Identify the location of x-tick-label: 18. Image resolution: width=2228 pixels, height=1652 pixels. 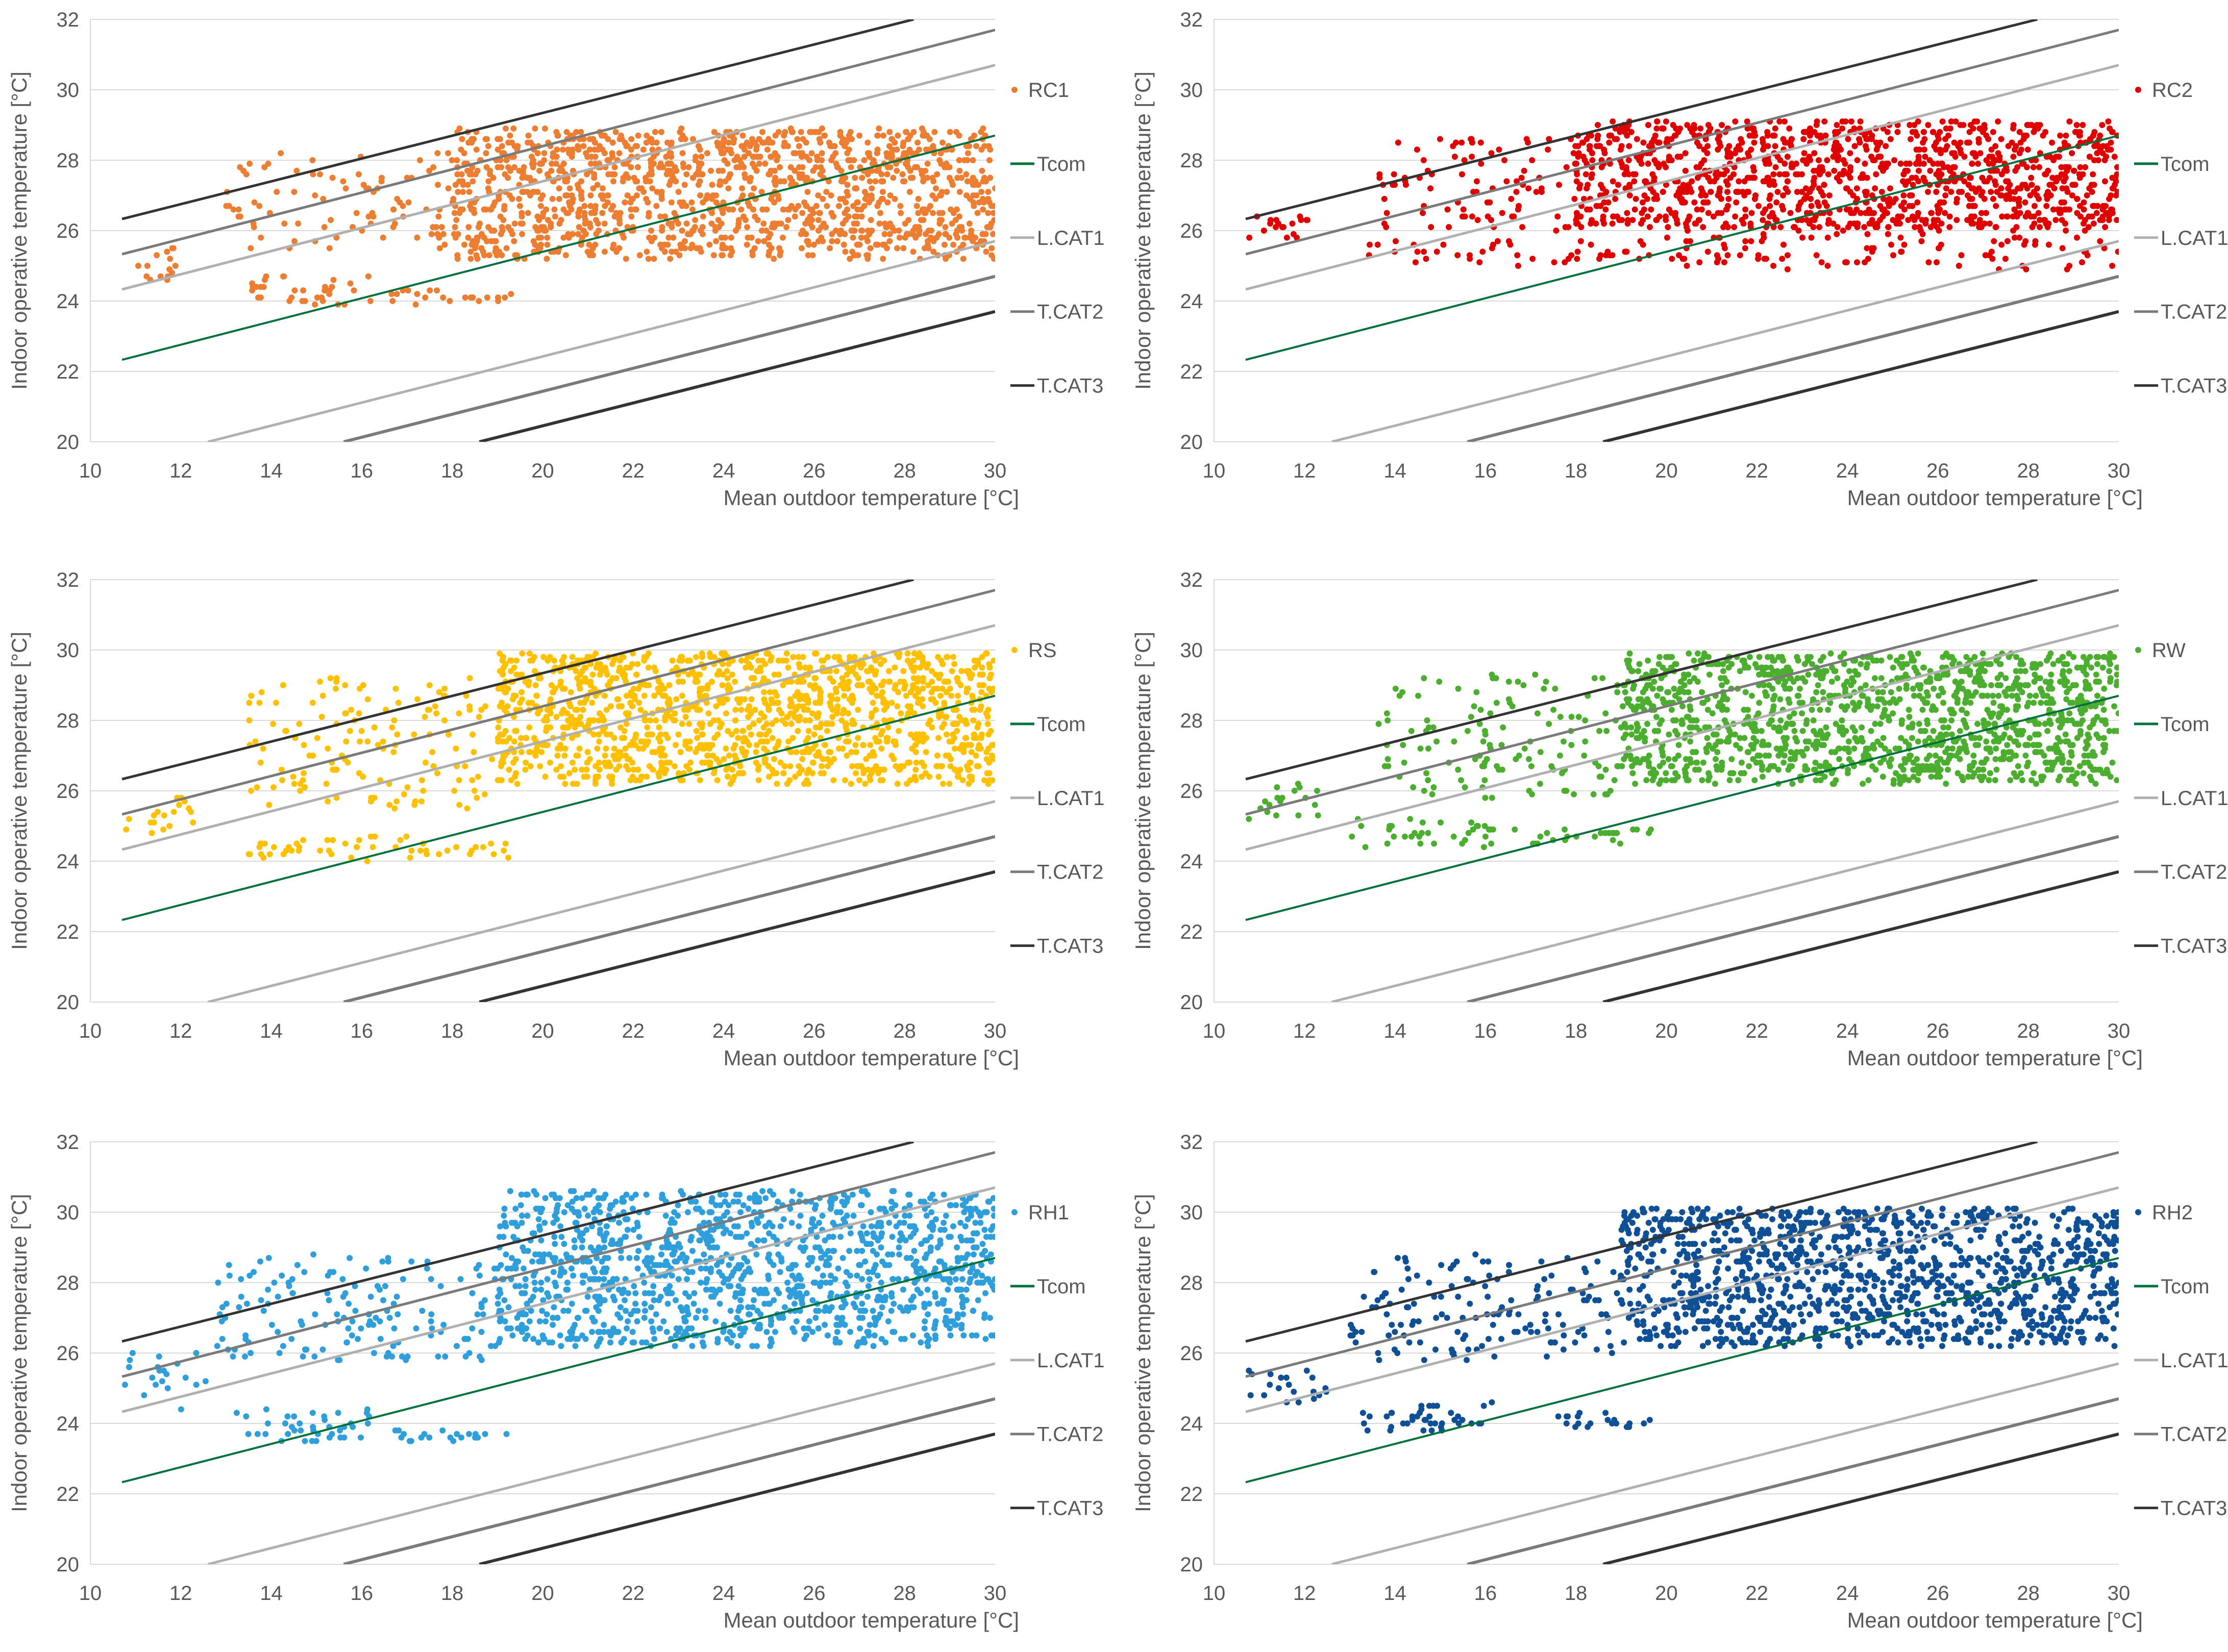
(452, 1031).